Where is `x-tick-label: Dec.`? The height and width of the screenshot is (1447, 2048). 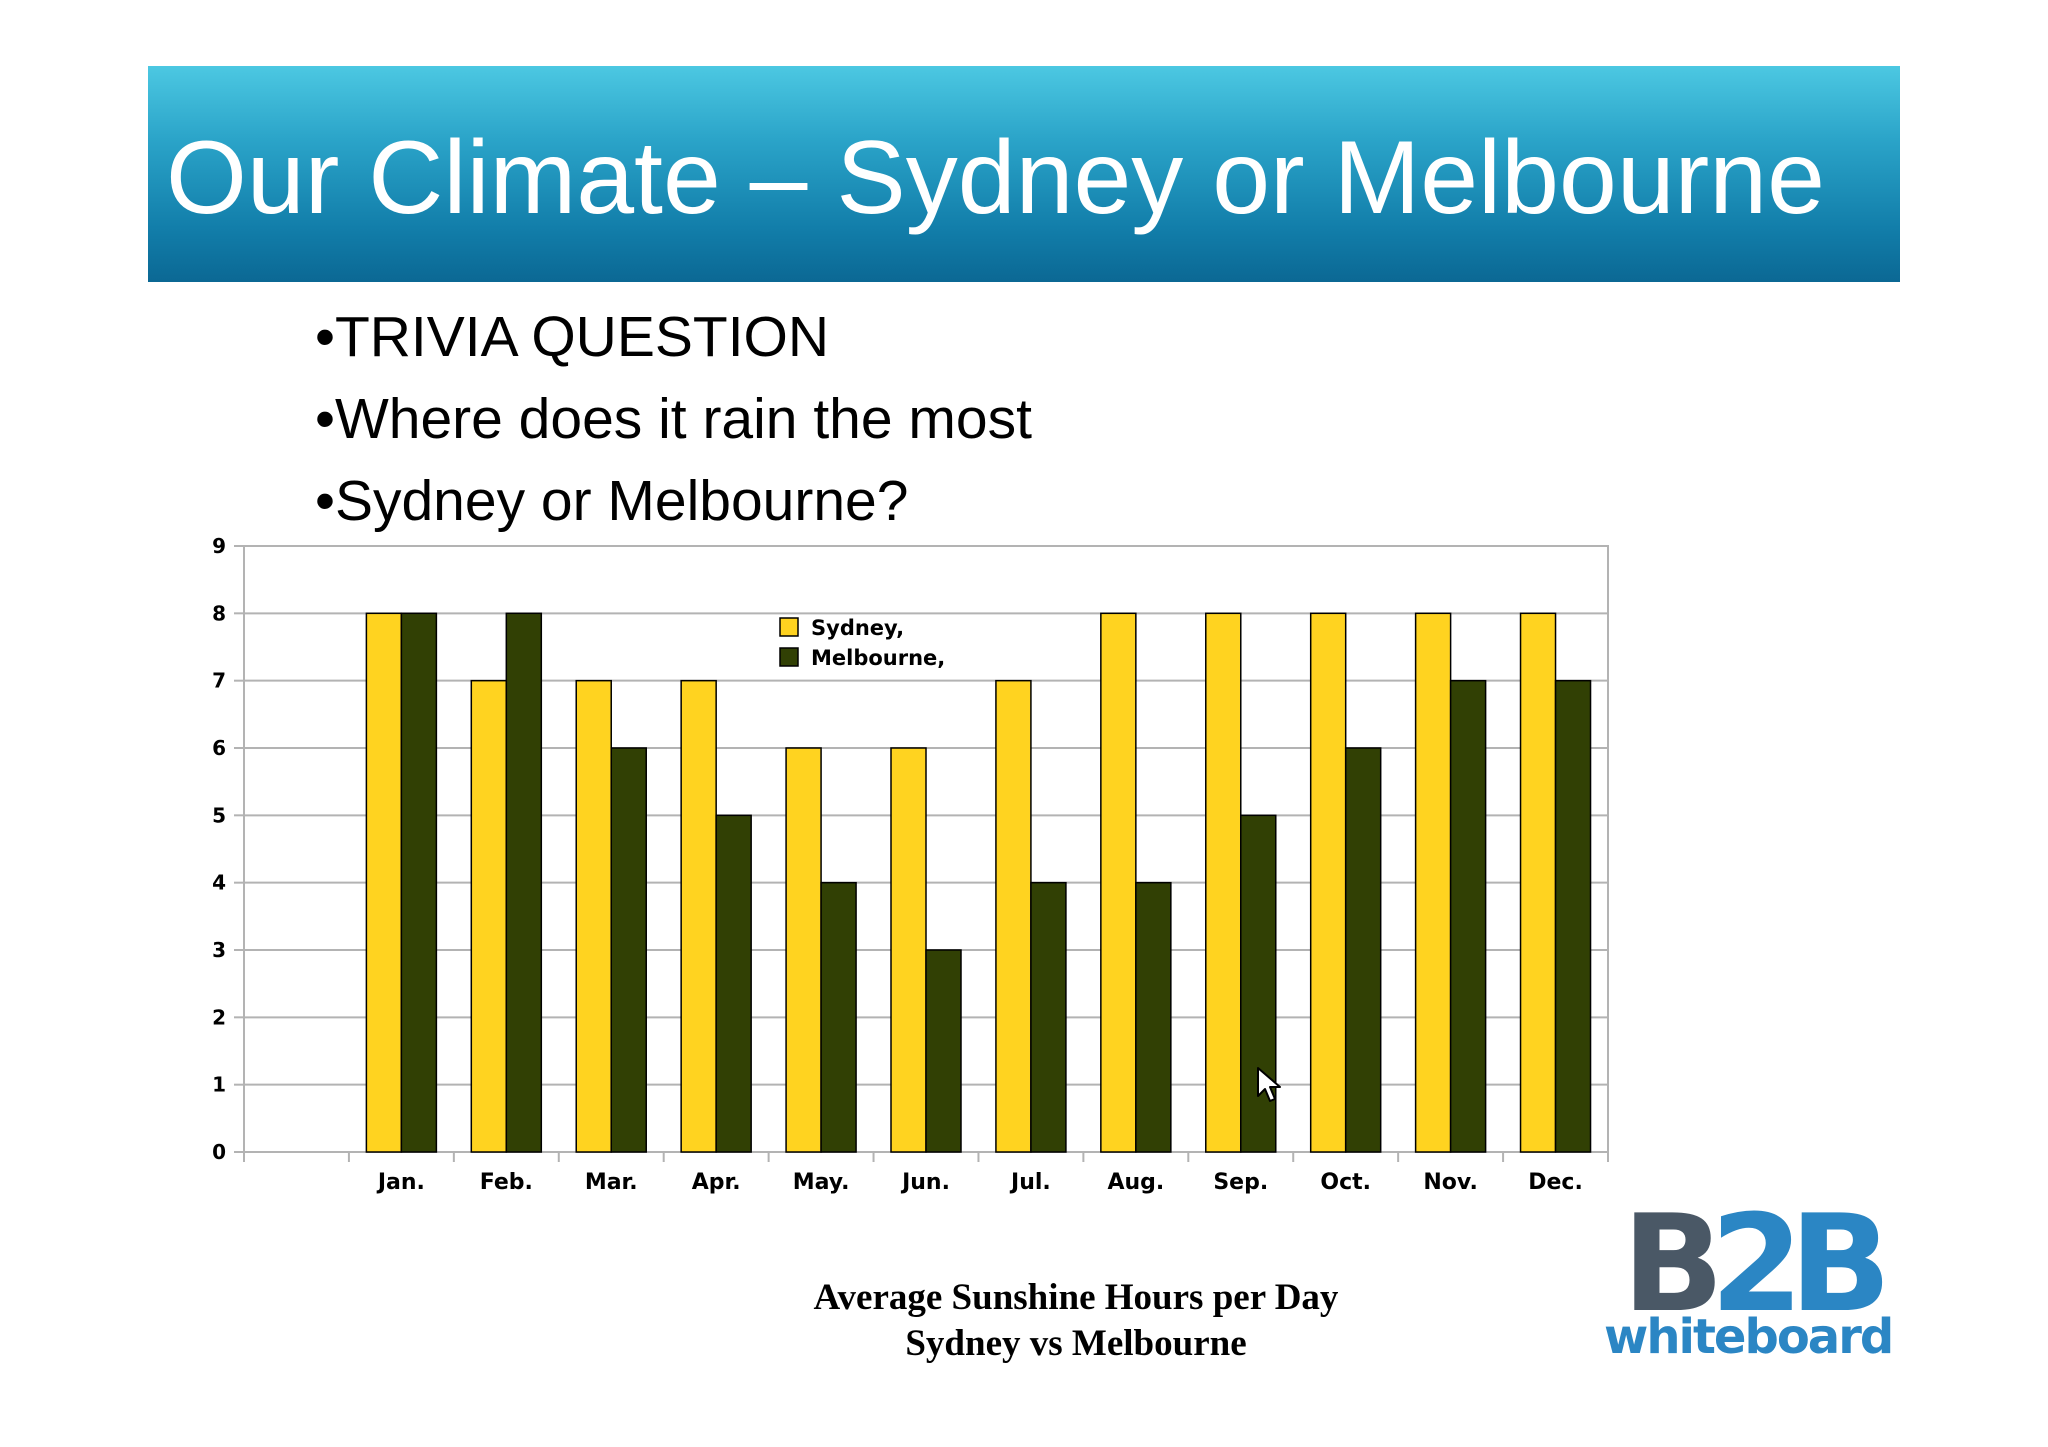 x-tick-label: Dec. is located at coordinates (1555, 1182).